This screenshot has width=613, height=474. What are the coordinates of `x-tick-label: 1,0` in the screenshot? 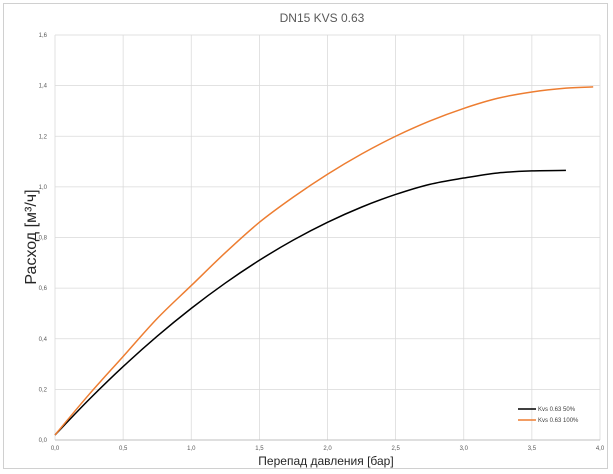 It's located at (191, 449).